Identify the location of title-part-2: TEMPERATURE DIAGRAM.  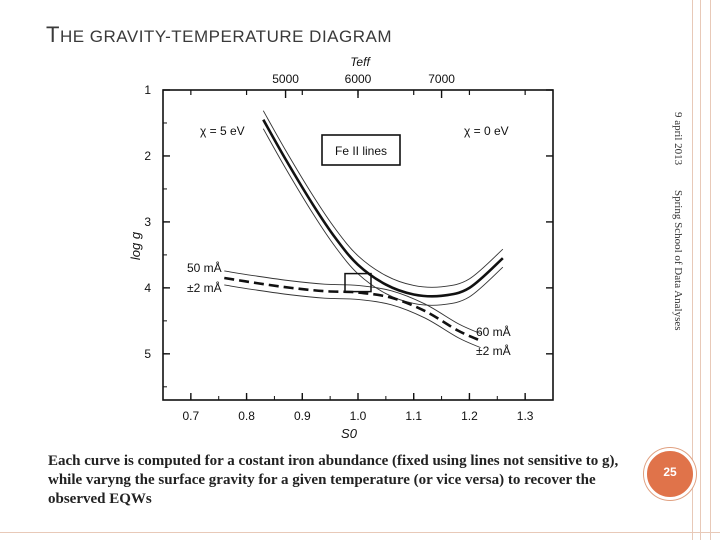
(282, 36).